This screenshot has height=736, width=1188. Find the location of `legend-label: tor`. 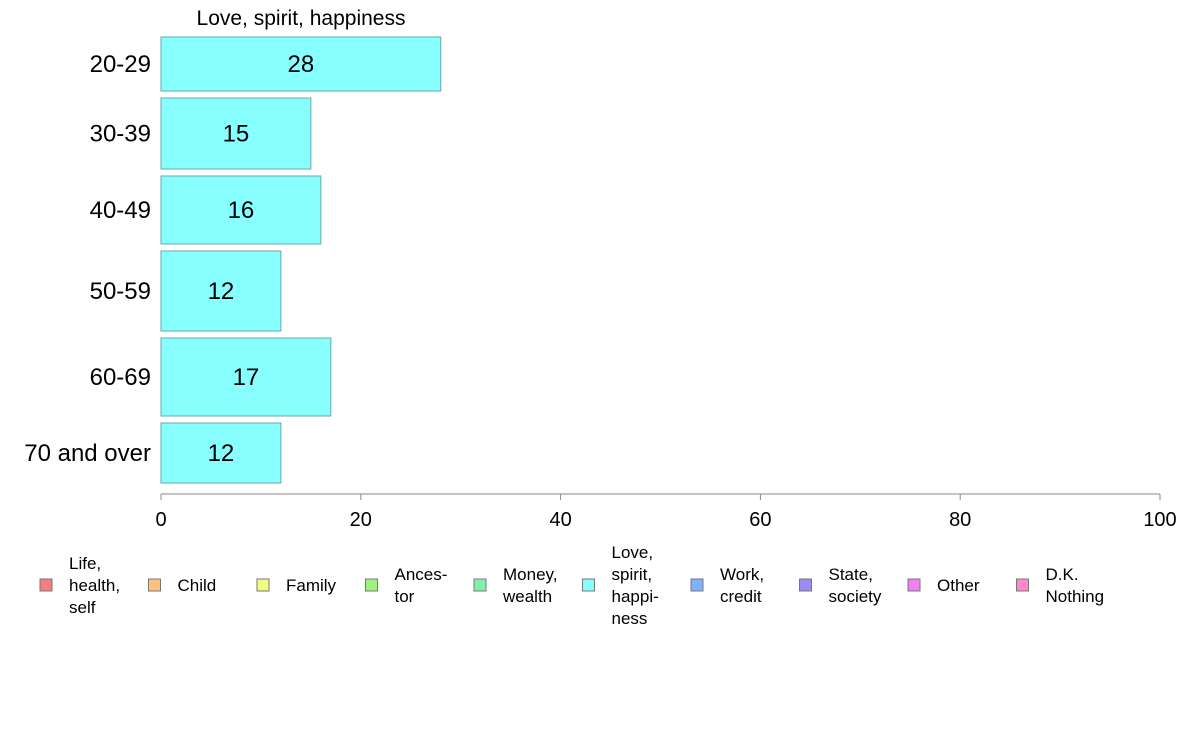

legend-label: tor is located at coordinates (405, 596).